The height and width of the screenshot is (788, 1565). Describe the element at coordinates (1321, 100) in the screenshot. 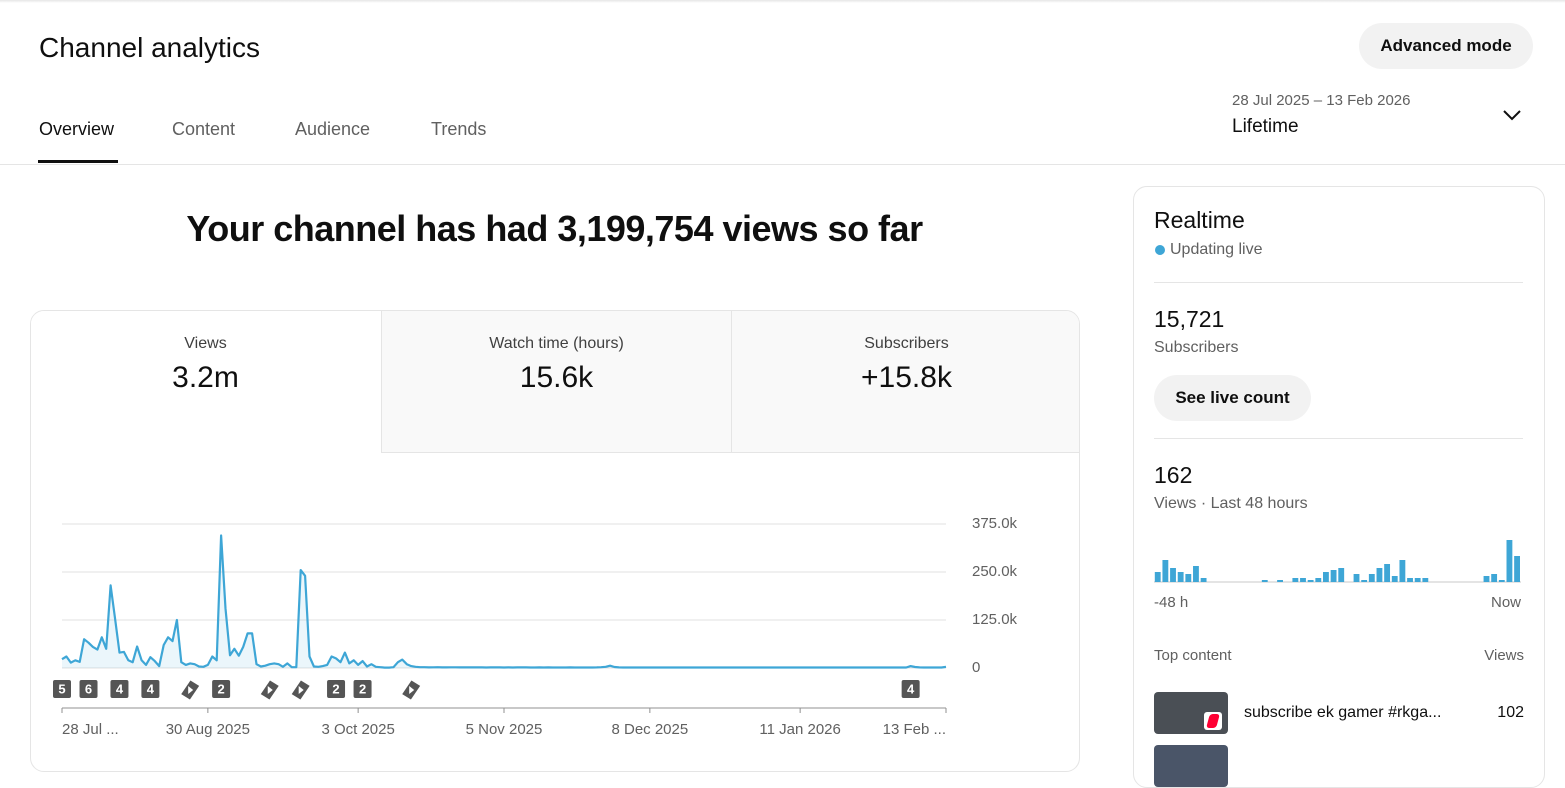

I see `date-range: 28 Jul 2025 – 13 Feb 2026` at that location.